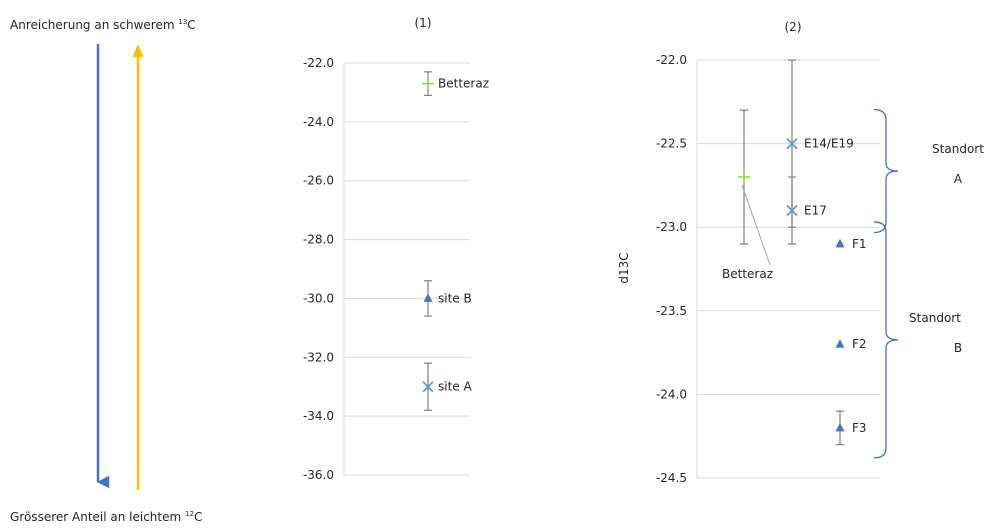 The image size is (1003, 528). Describe the element at coordinates (138, 50) in the screenshot. I see `up-arrow-head` at that location.